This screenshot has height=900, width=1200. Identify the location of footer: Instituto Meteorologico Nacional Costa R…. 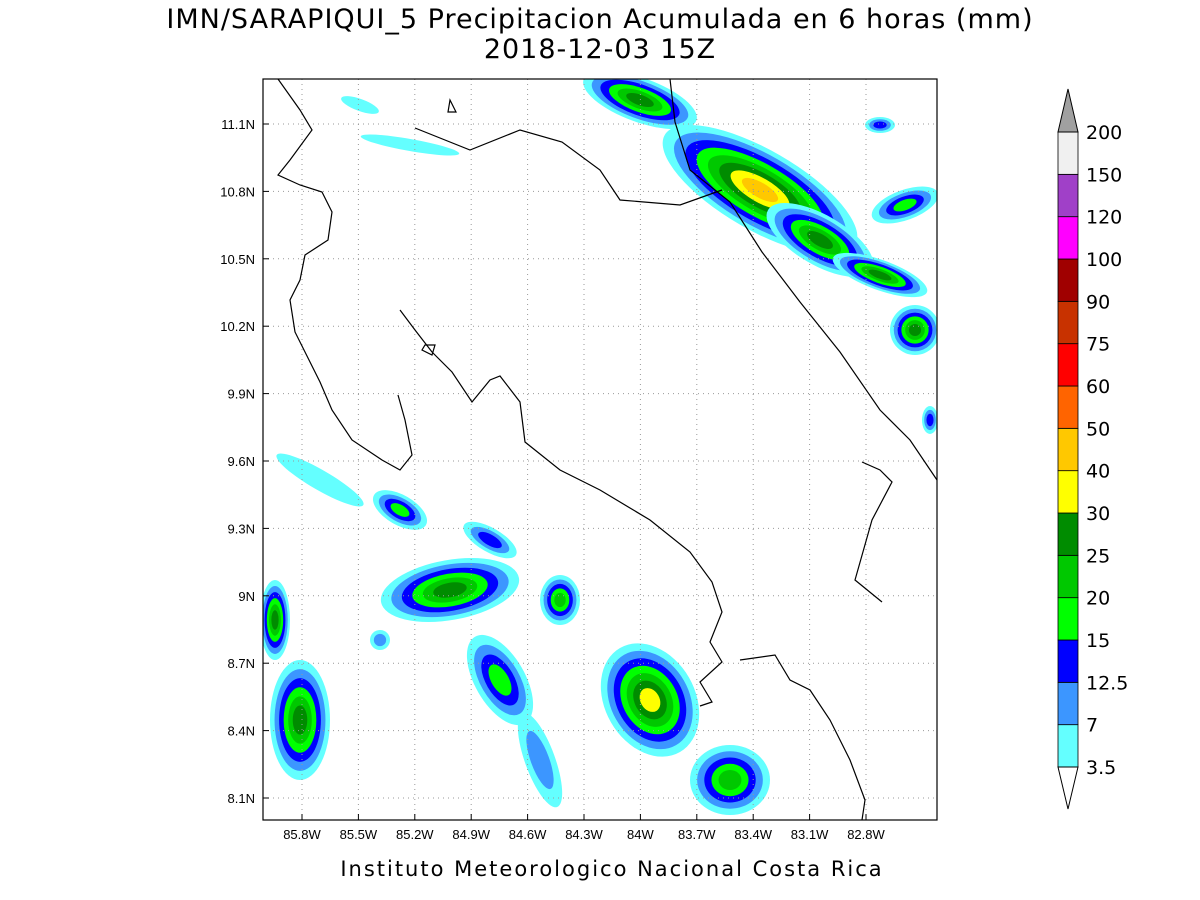
(611, 869).